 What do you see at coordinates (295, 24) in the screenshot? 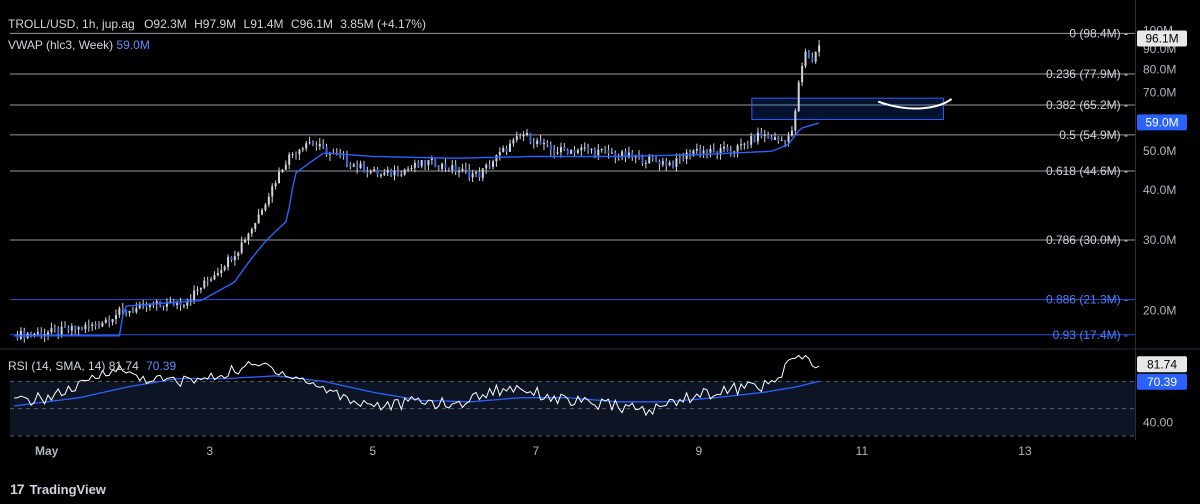
I see `close-label: C` at bounding box center [295, 24].